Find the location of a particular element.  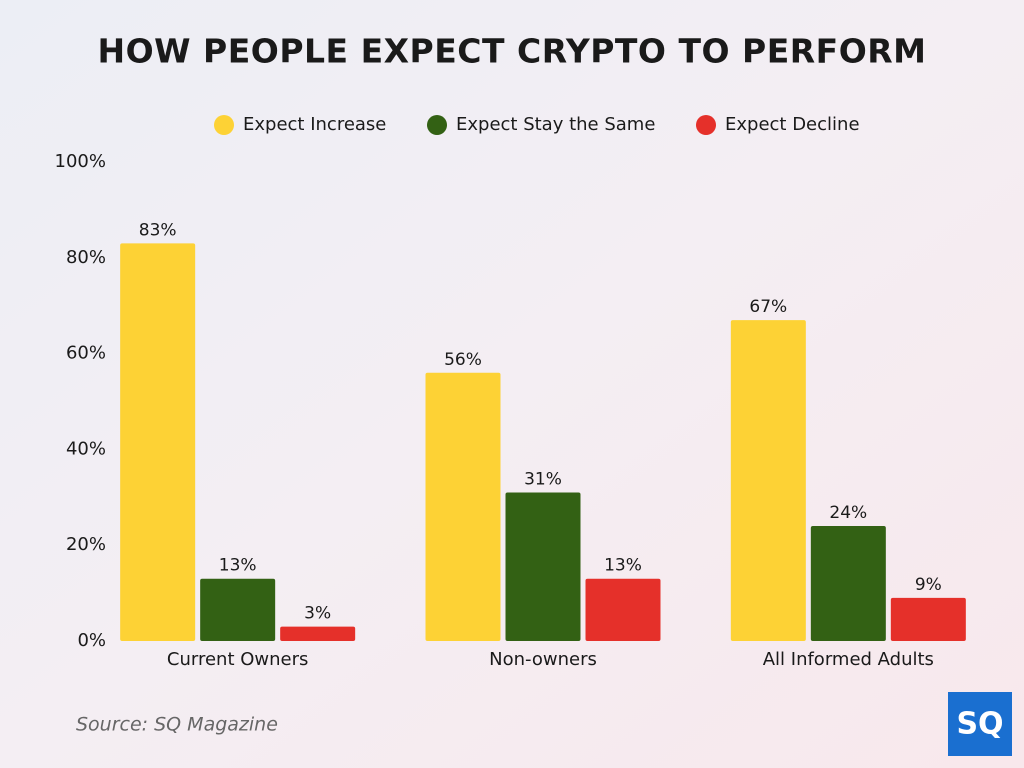

chart-title: HOW PEOPLE EXPECT CRYPTO TO PERFORM is located at coordinates (511, 51).